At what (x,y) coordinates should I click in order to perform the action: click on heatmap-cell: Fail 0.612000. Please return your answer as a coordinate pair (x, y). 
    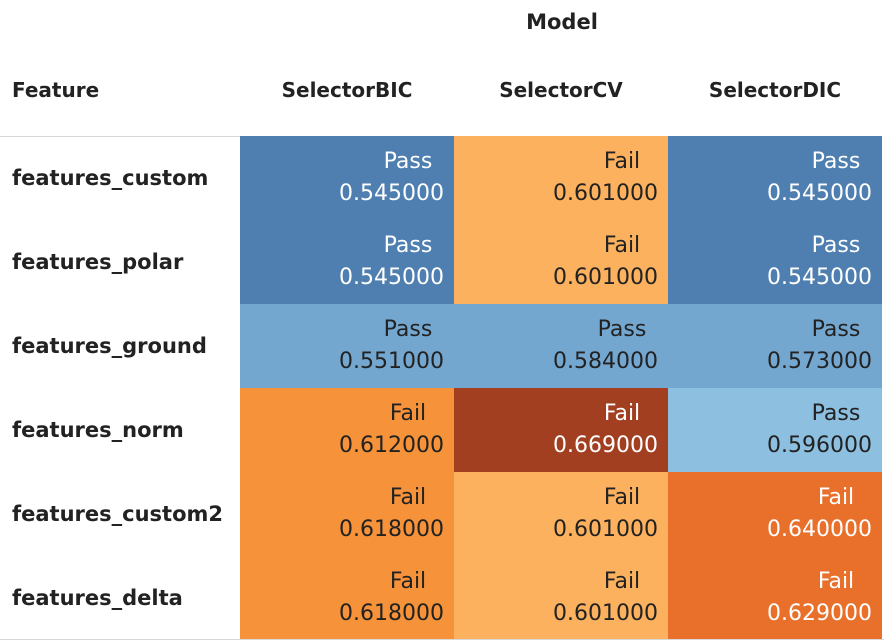
    Looking at the image, I should click on (347, 430).